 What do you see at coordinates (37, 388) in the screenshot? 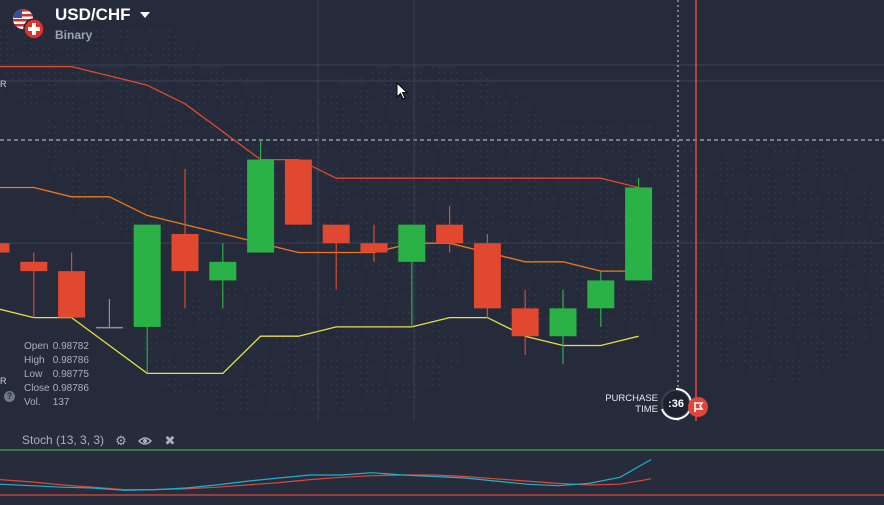
I see `close-label: Close` at bounding box center [37, 388].